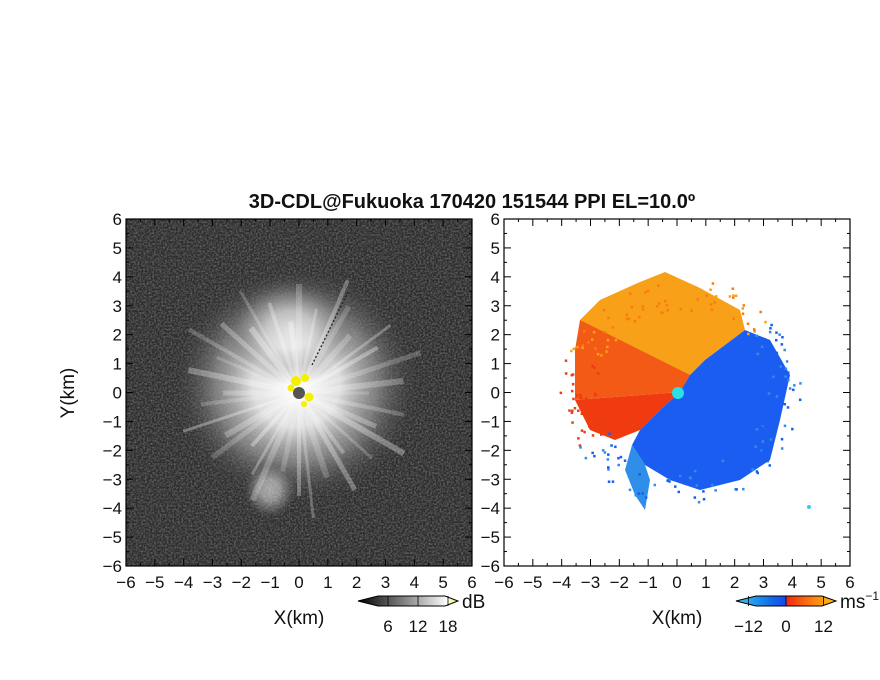  I want to click on x-tick-label: 6, so click(471, 582).